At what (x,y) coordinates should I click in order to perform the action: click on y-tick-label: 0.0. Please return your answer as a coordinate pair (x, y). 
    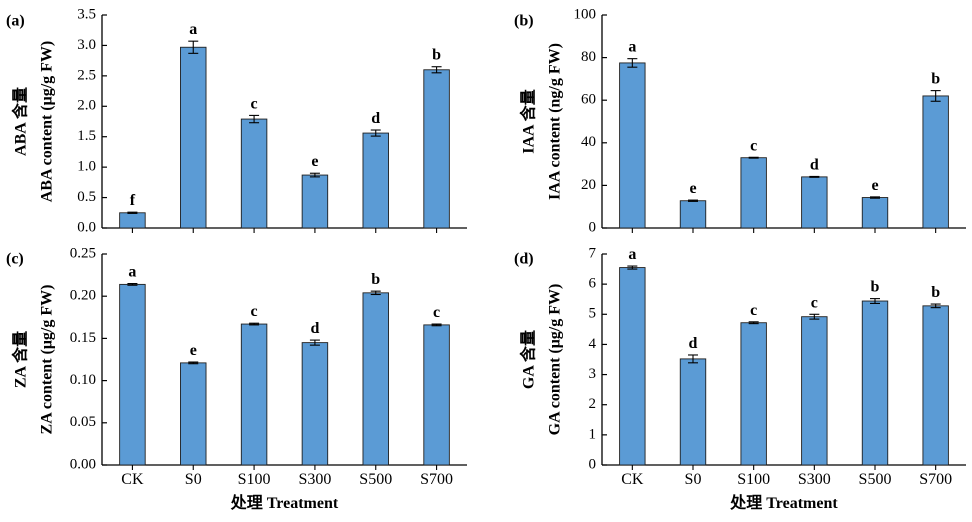
    Looking at the image, I should click on (86, 227).